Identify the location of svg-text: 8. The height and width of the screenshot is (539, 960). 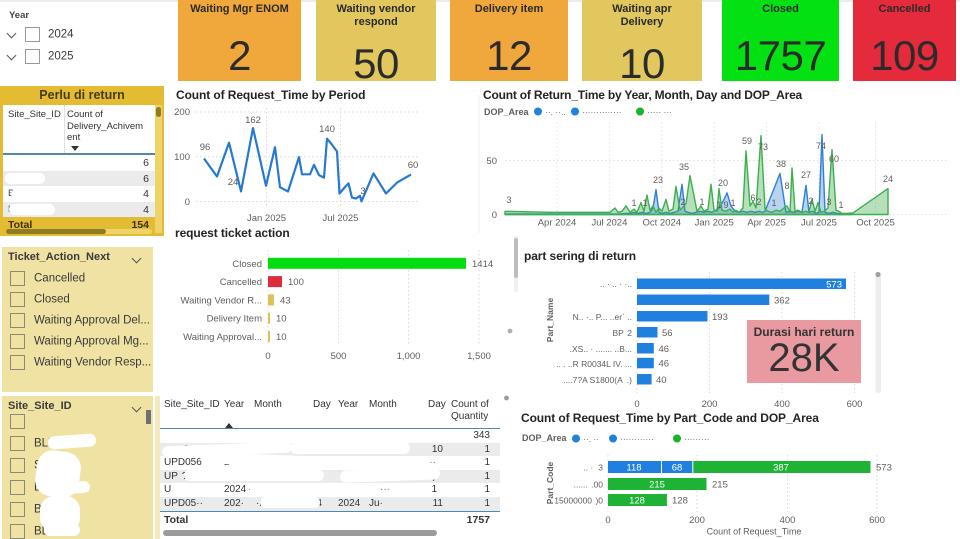
(786, 186).